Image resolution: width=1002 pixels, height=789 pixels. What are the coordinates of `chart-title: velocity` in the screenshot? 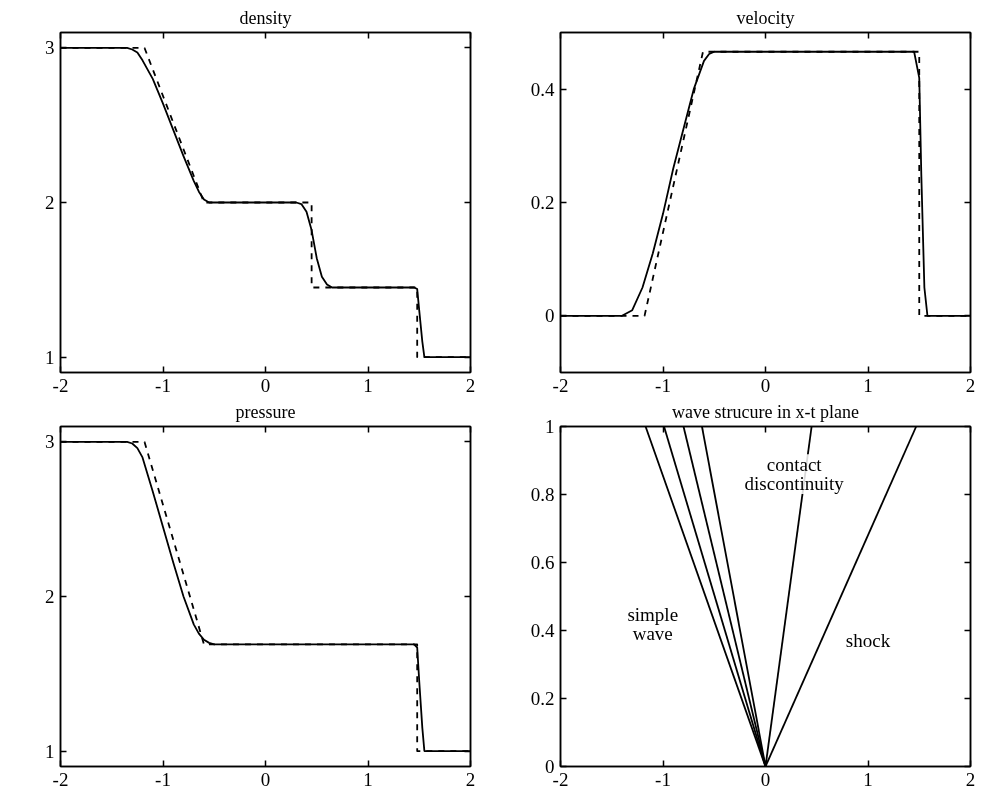 It's located at (765, 17).